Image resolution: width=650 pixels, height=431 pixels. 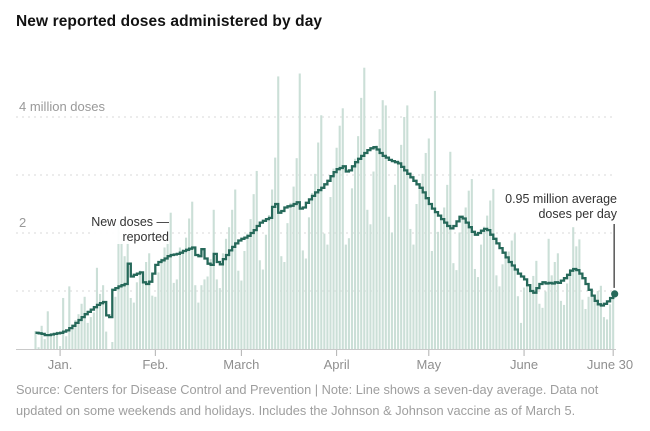 I want to click on annotation-latest-average-line1: 0.95 million average, so click(x=561, y=199).